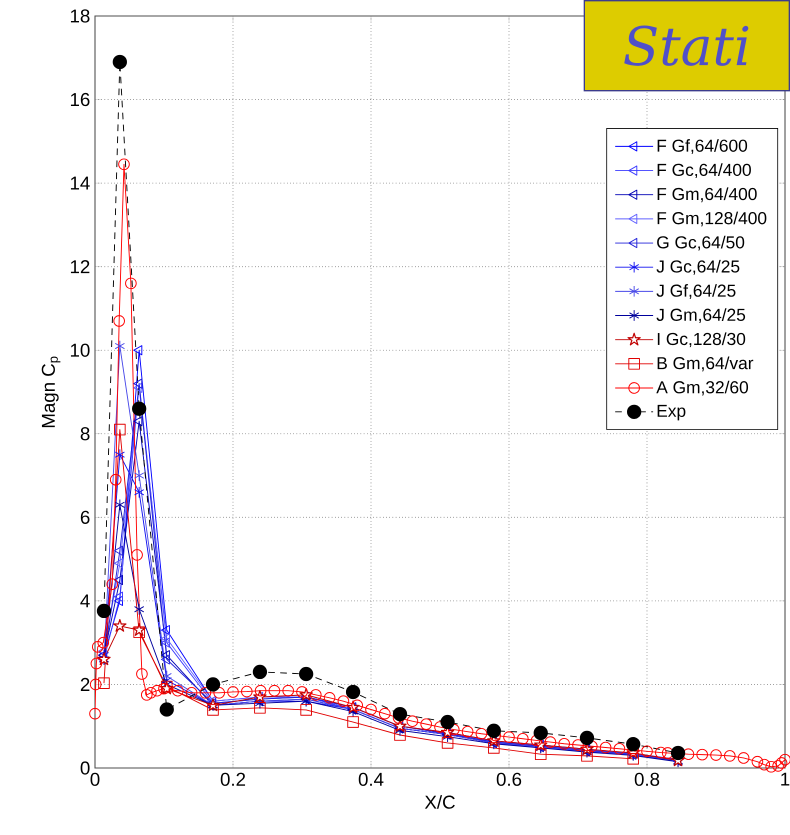 Image resolution: width=790 pixels, height=835 pixels. Describe the element at coordinates (707, 194) in the screenshot. I see `legend-label: F Gm,64/400` at that location.